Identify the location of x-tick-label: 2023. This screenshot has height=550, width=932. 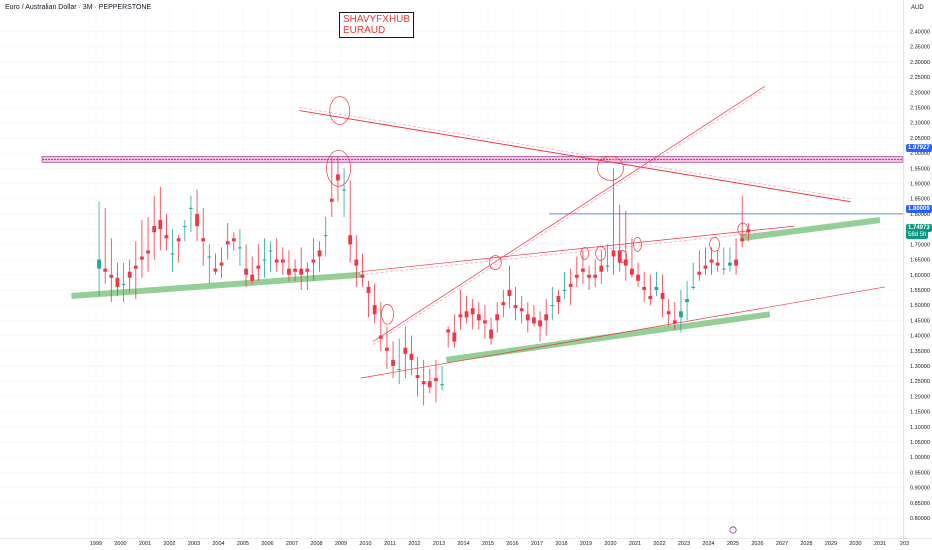
(684, 544).